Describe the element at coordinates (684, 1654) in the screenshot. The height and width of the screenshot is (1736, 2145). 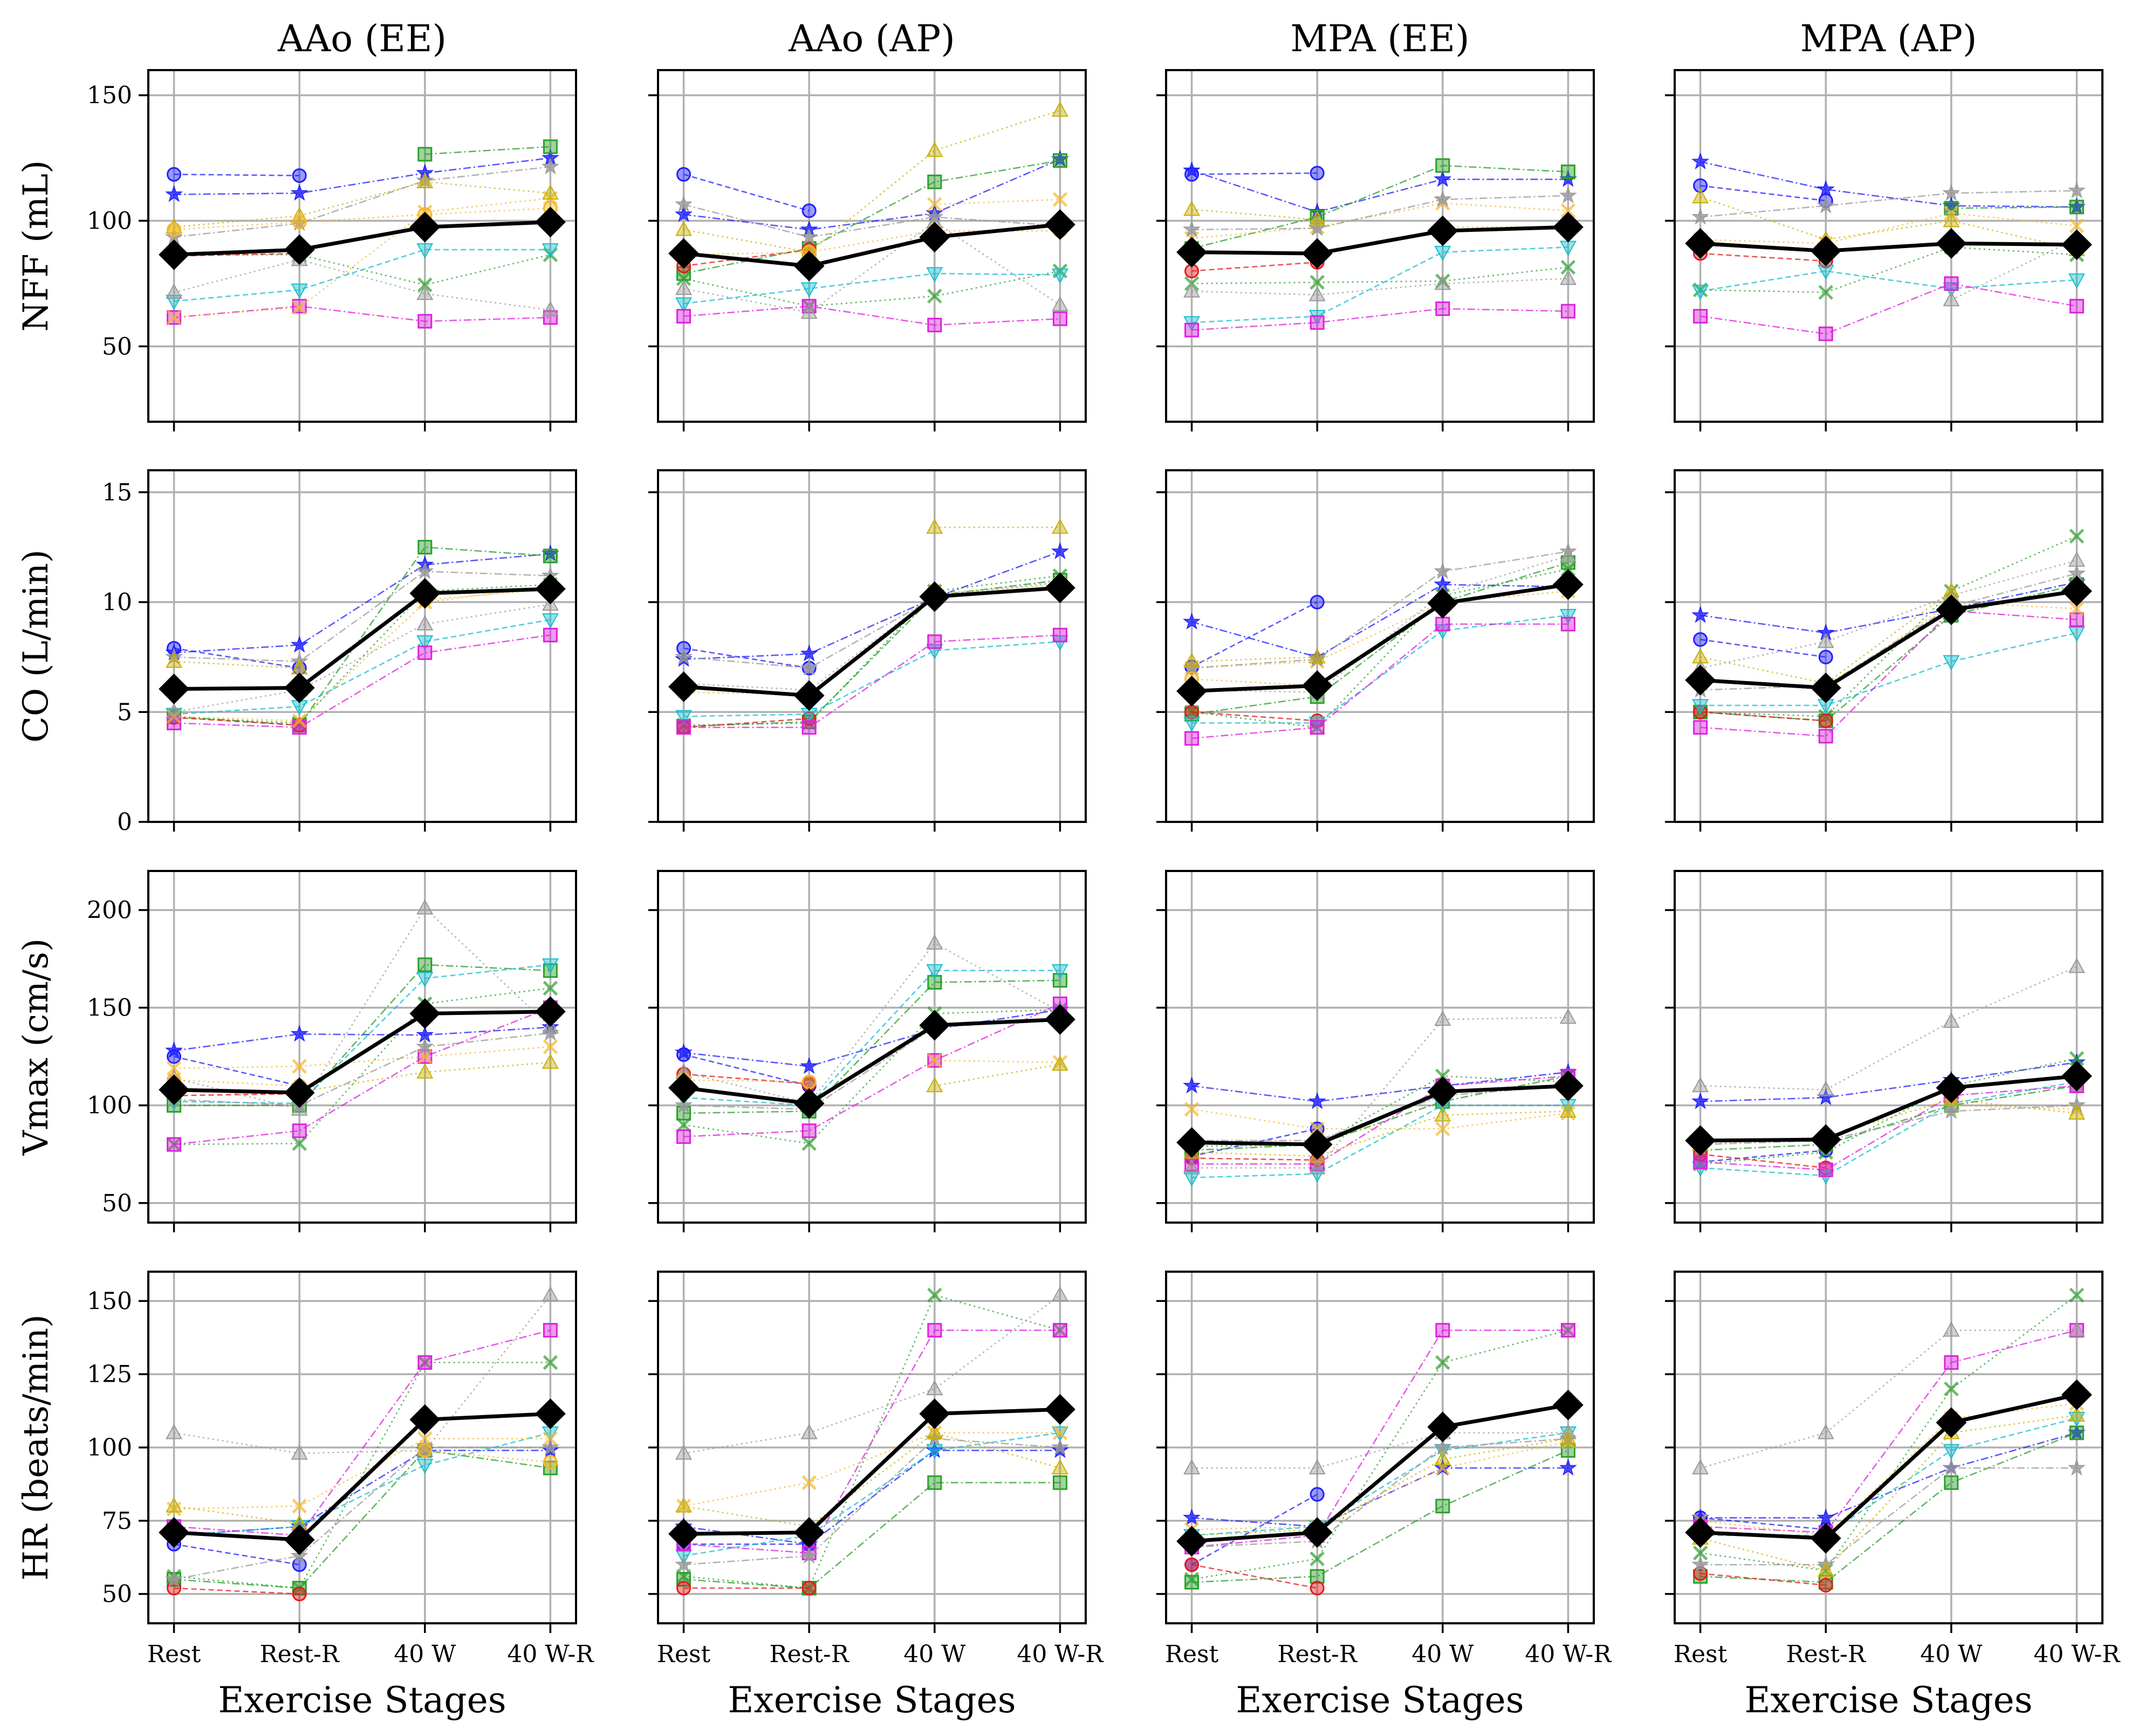
I see `x-tick-label: Rest` at that location.